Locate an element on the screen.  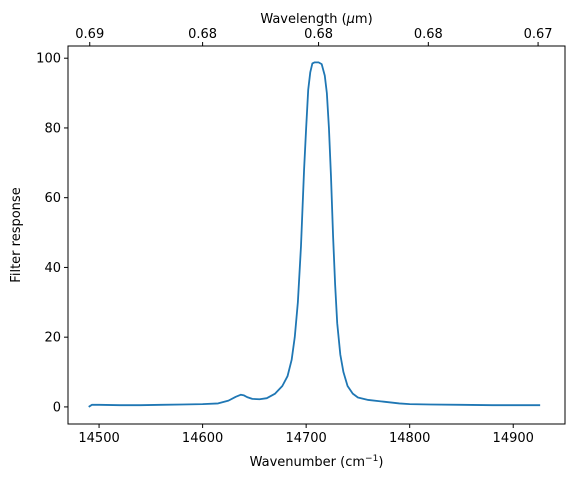
x-tick-label: 14700 is located at coordinates (305, 438).